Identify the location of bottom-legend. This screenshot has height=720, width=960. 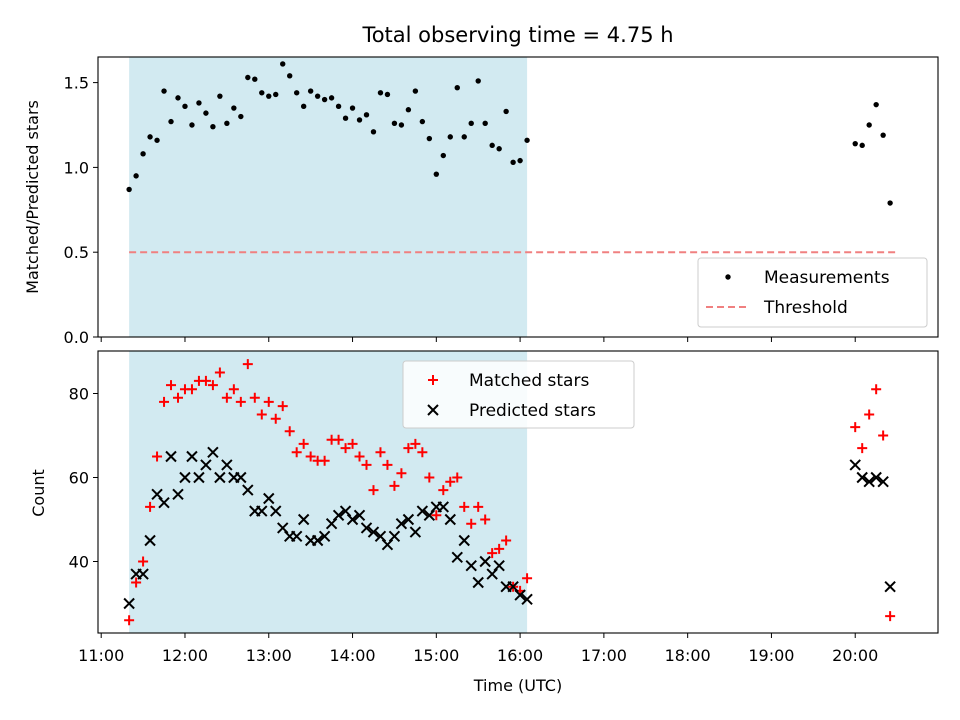
(518, 394).